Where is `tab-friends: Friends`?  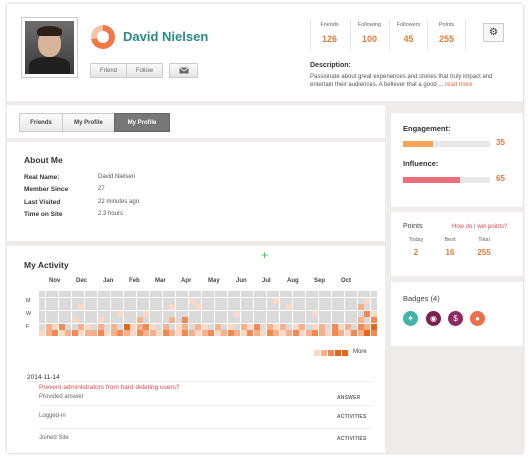 tab-friends: Friends is located at coordinates (41, 122).